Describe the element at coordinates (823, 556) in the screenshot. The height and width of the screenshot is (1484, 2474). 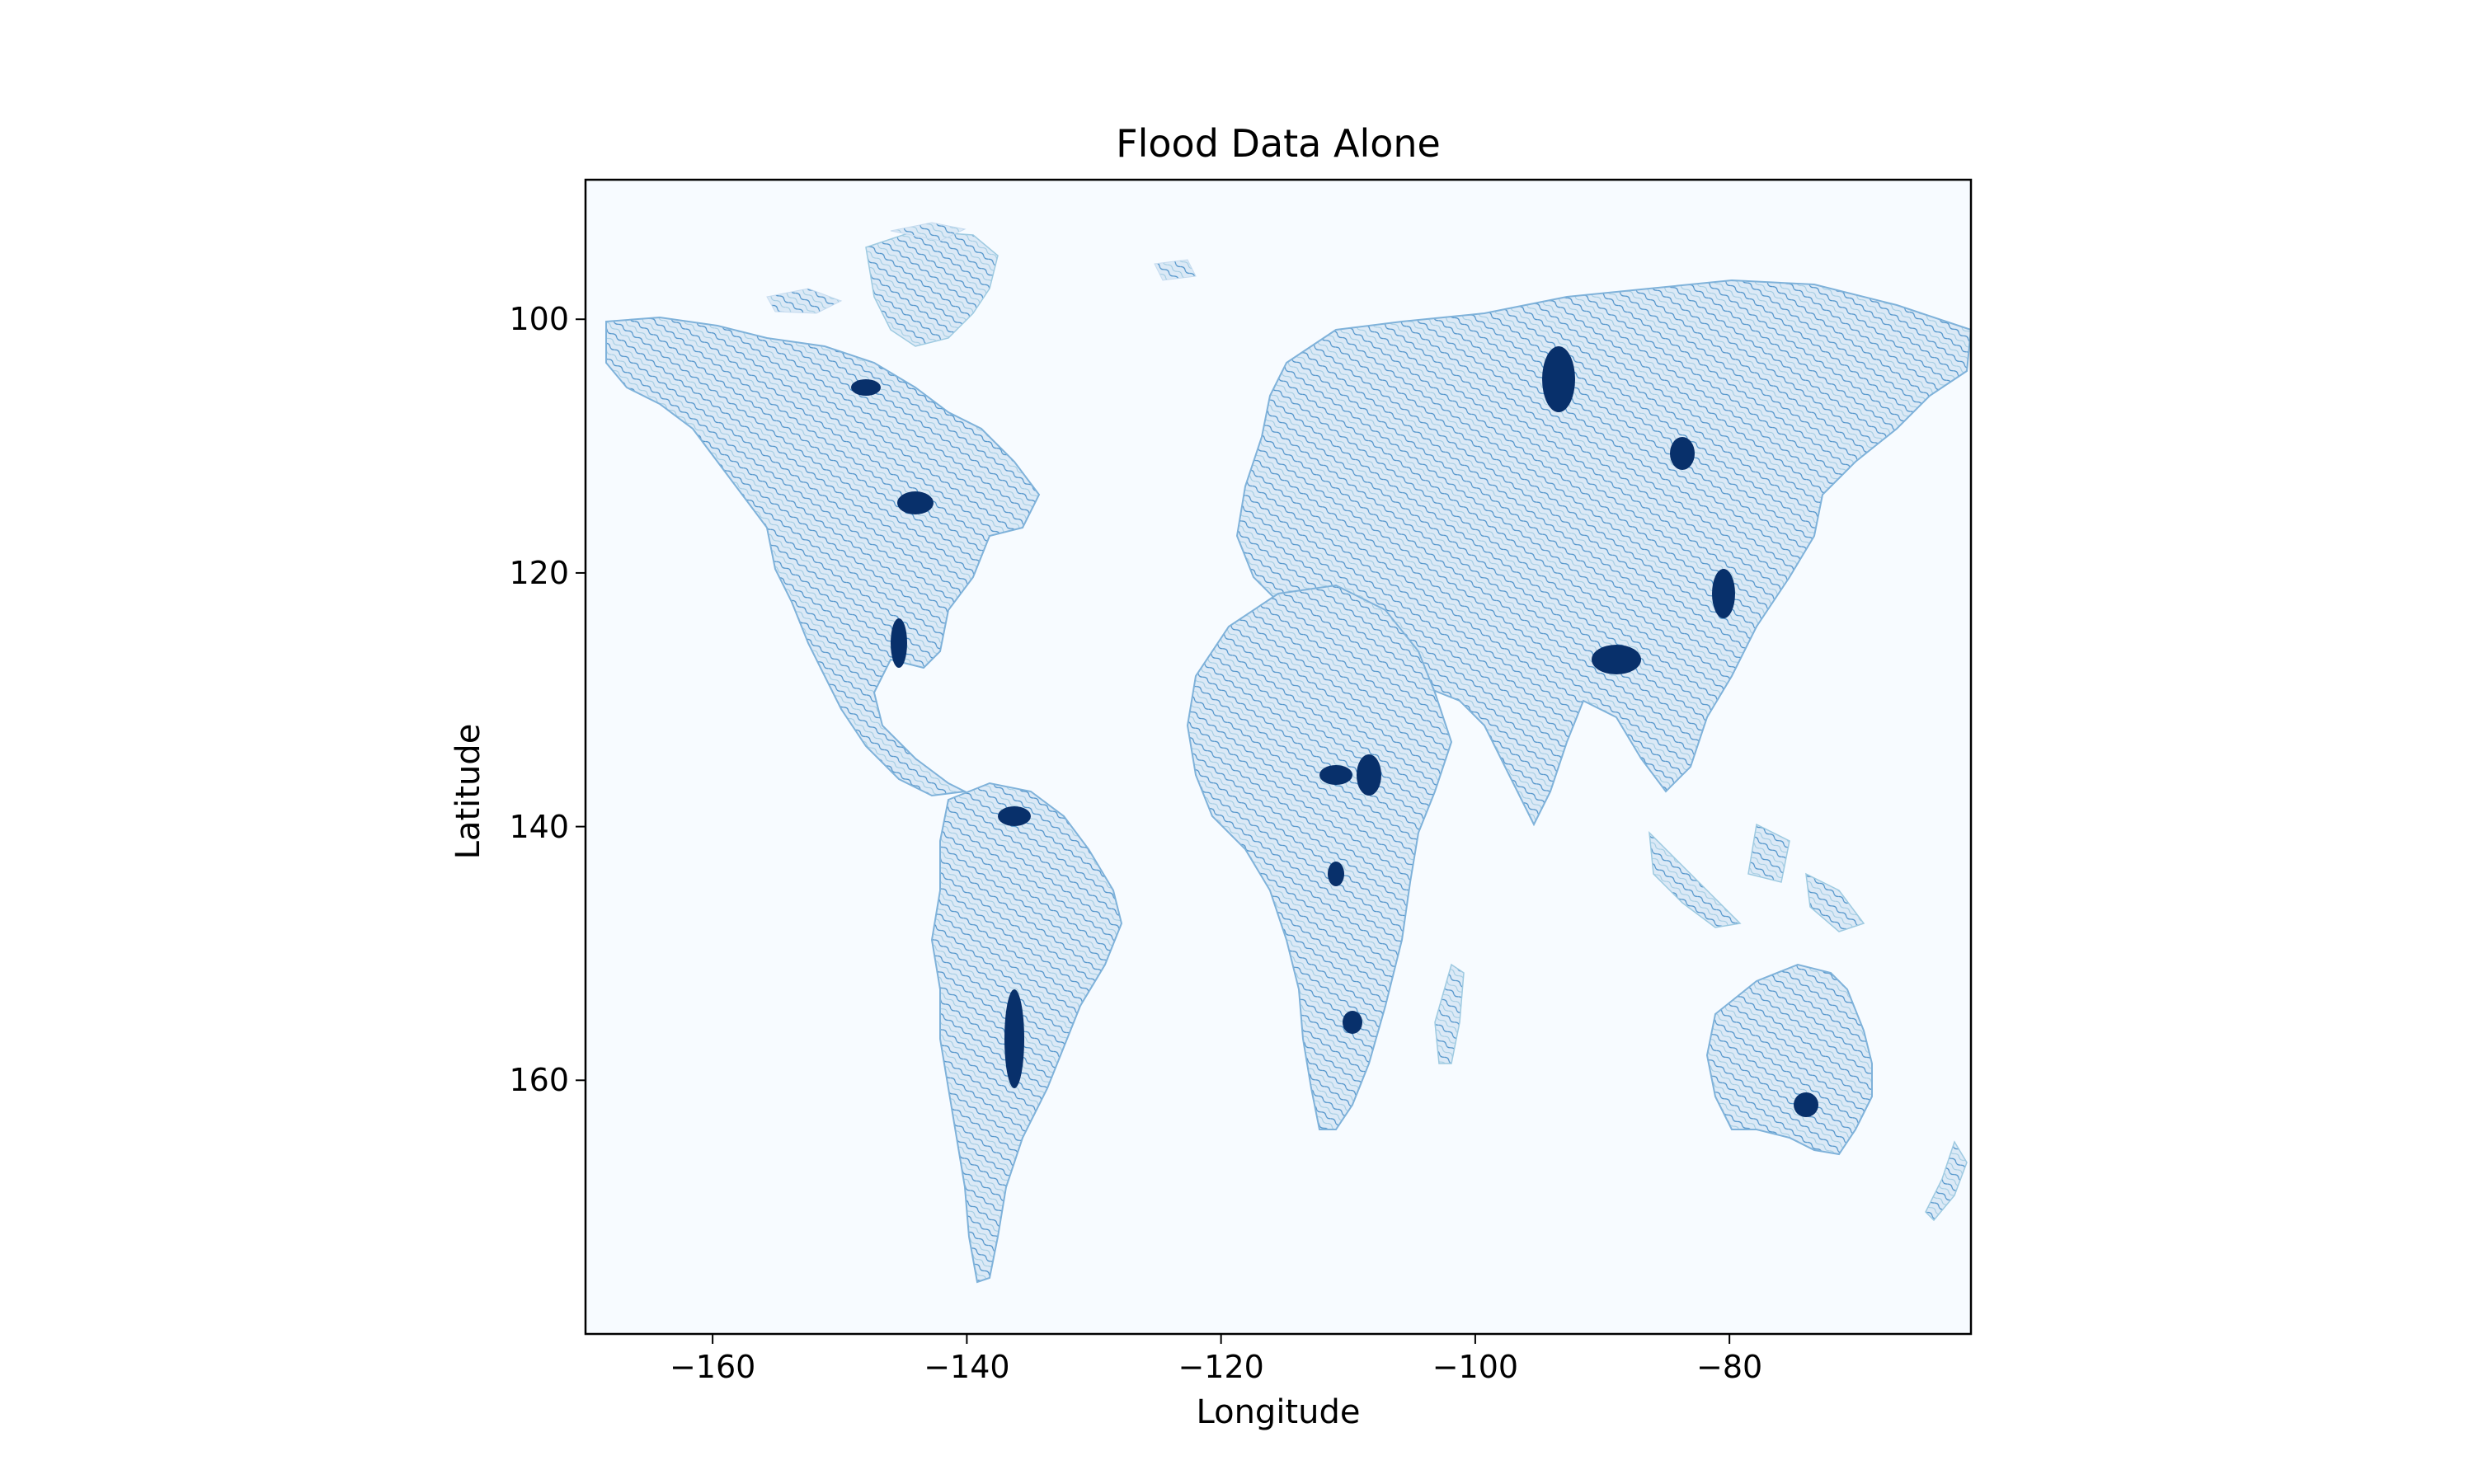
I see `north-america` at that location.